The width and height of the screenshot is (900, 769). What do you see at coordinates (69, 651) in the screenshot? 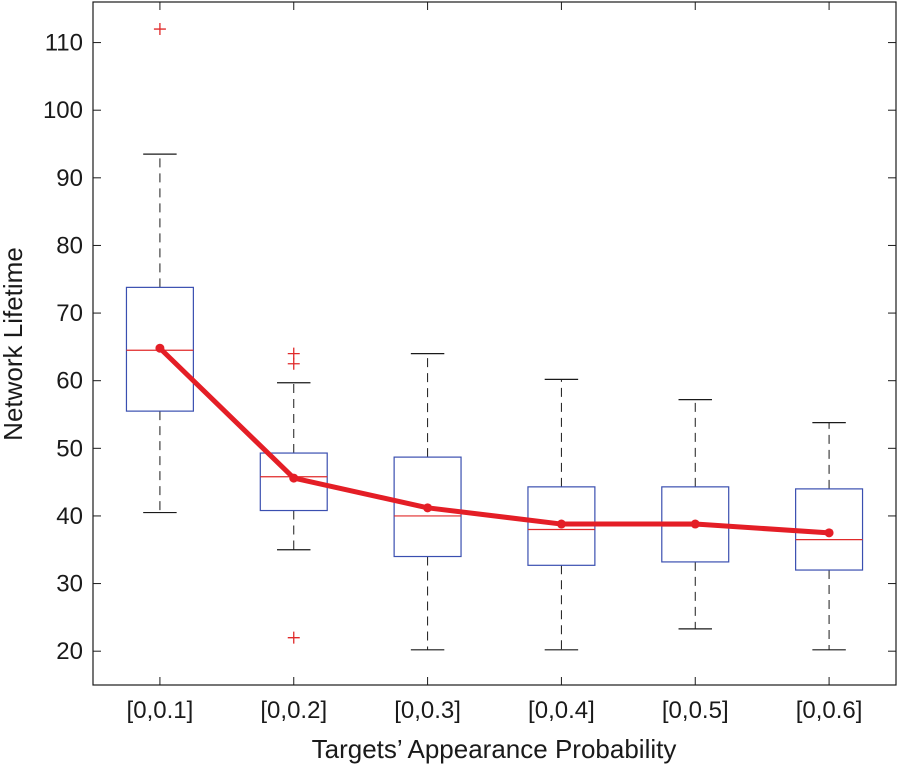
I see `y-tick-label: 20` at bounding box center [69, 651].